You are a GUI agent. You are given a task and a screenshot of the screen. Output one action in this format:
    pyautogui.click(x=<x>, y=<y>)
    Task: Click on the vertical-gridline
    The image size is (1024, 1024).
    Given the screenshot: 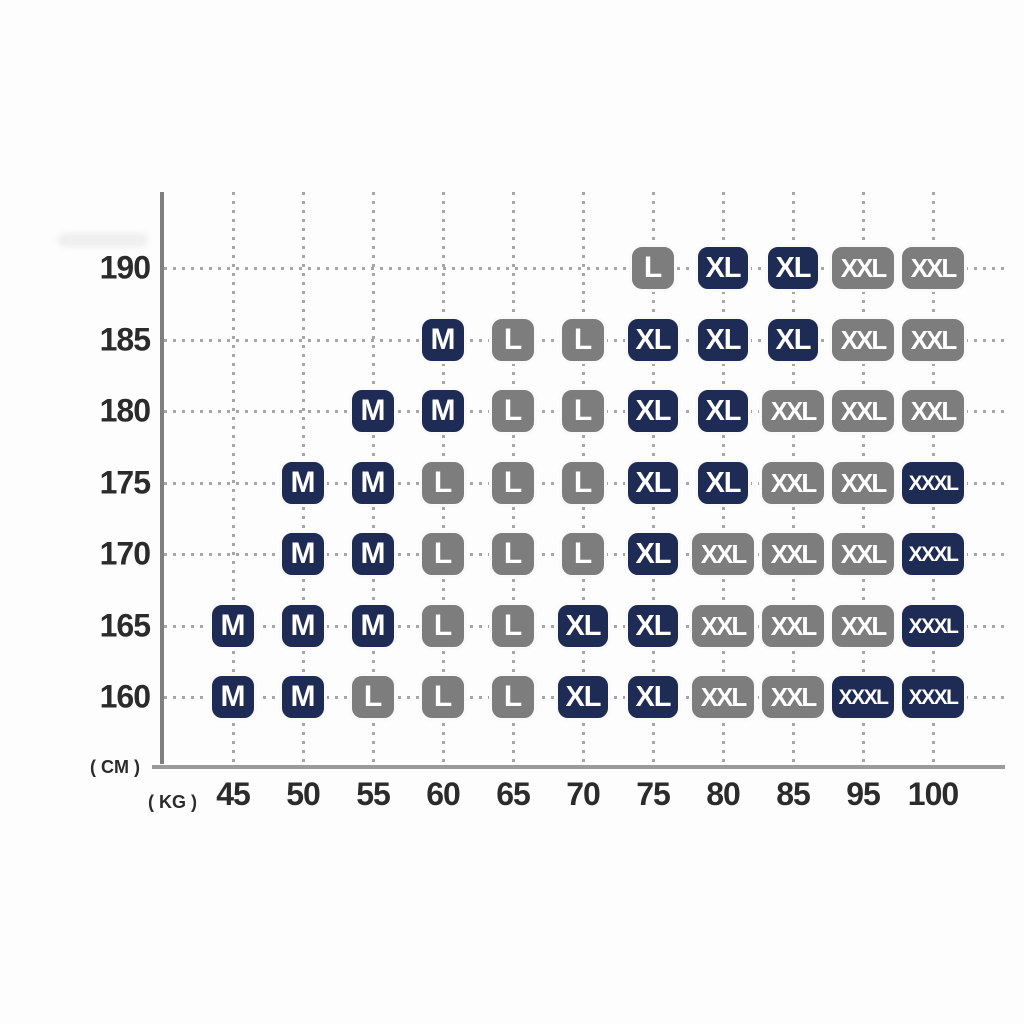 What is the action you would take?
    pyautogui.click(x=233, y=478)
    